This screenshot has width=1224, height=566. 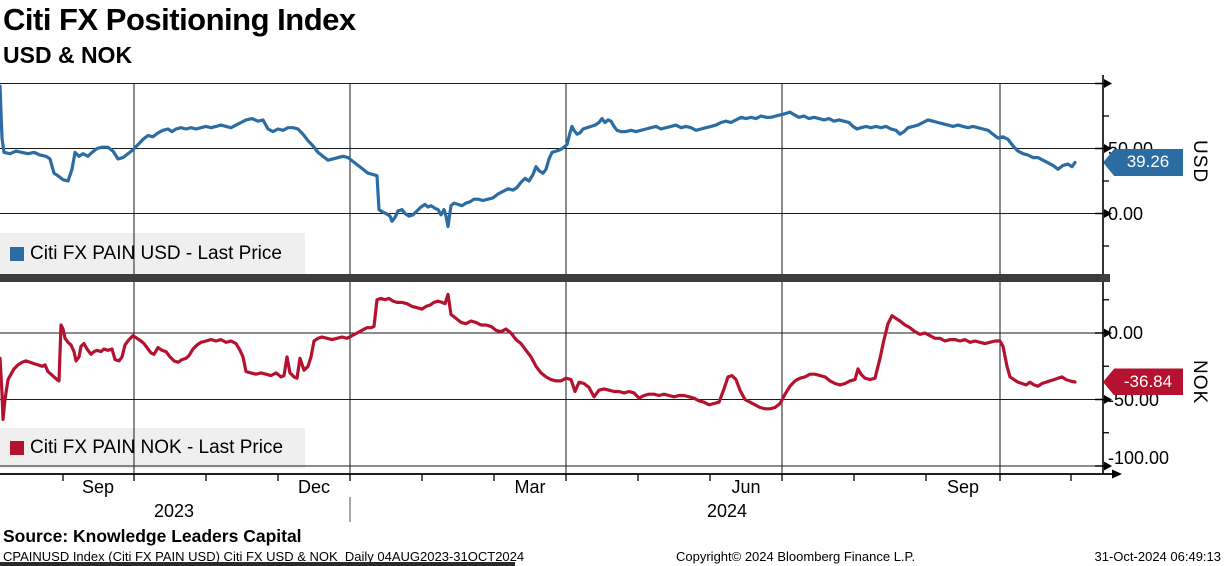 What do you see at coordinates (68, 55) in the screenshot?
I see `page-subtitle: USD & NOK` at bounding box center [68, 55].